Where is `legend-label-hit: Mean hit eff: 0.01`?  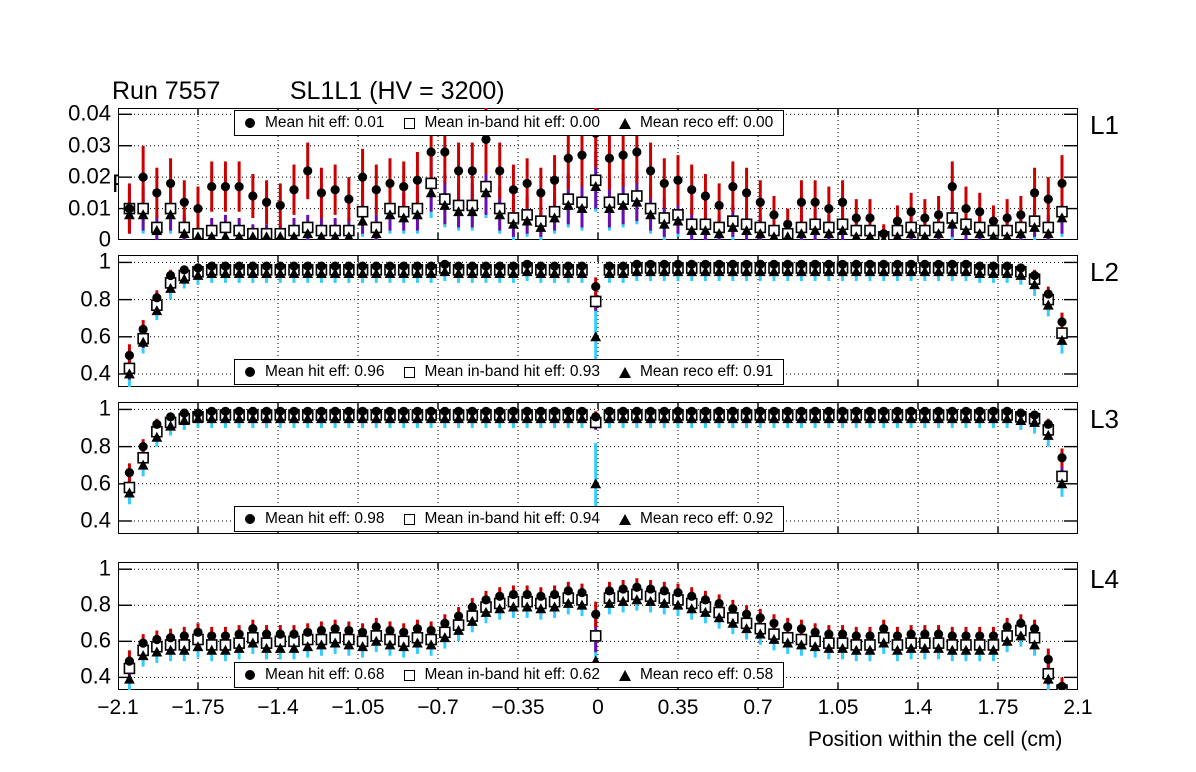 legend-label-hit: Mean hit eff: 0.01 is located at coordinates (325, 122).